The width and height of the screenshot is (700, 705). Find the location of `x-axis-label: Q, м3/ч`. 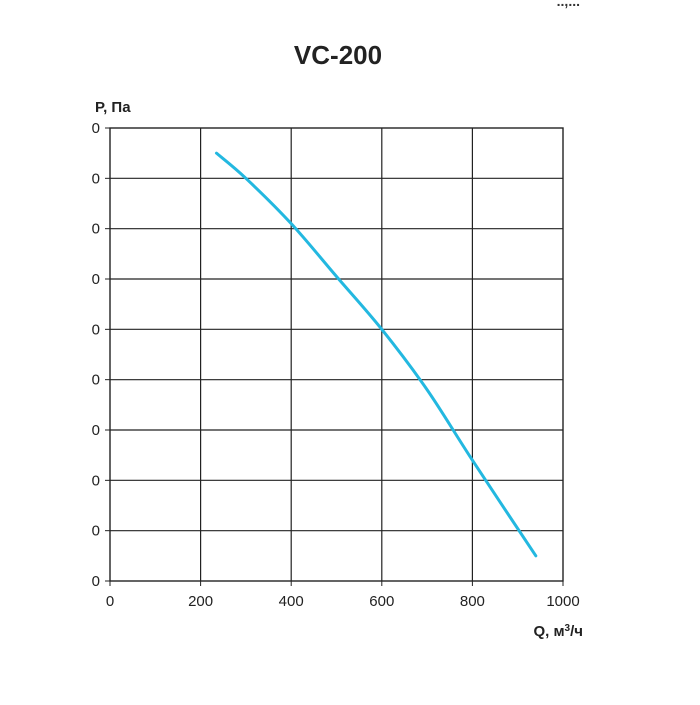

x-axis-label: Q, м3/ч is located at coordinates (558, 632).